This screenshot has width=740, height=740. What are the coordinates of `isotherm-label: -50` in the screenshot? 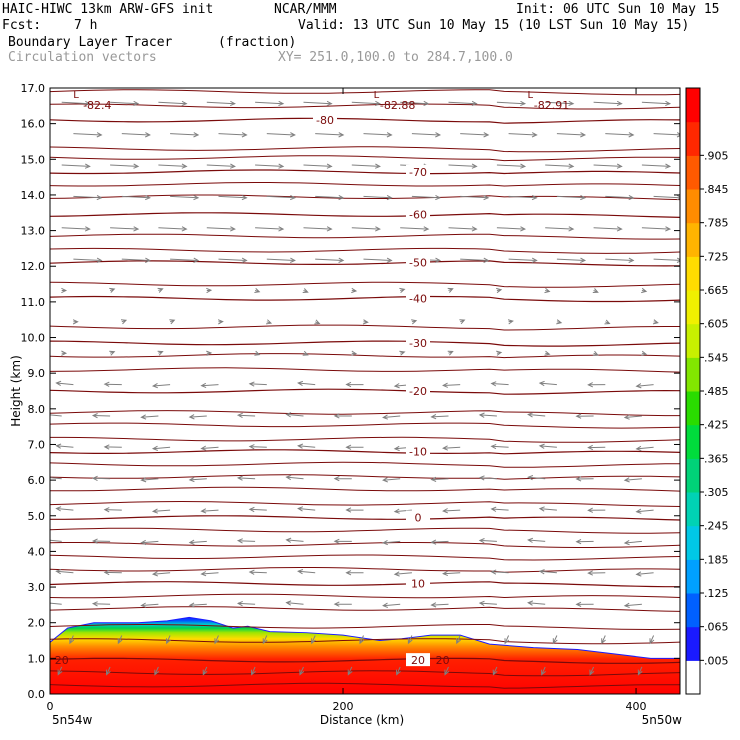 It's located at (418, 263).